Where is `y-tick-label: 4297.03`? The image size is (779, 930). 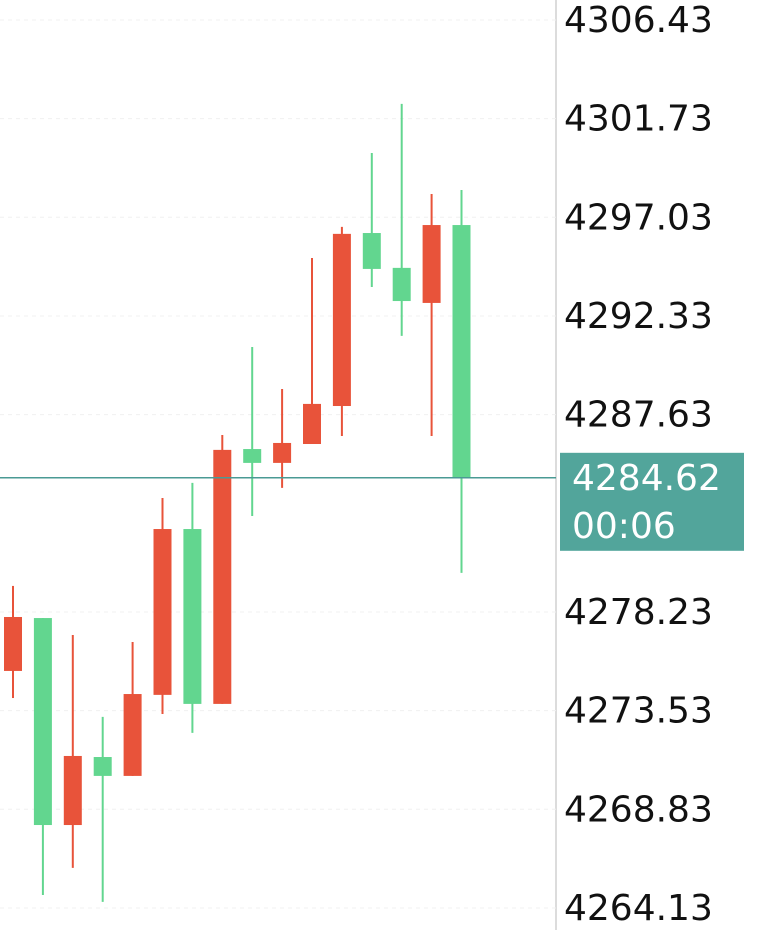 y-tick-label: 4297.03 is located at coordinates (638, 217).